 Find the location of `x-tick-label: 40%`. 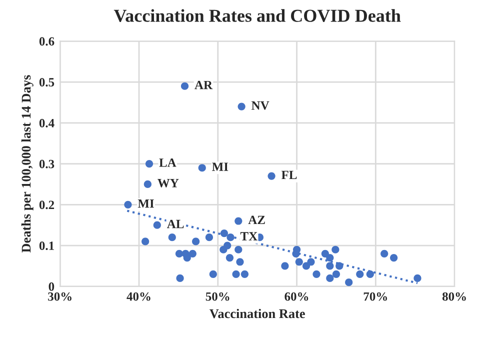

x-tick-label: 40% is located at coordinates (138, 296).